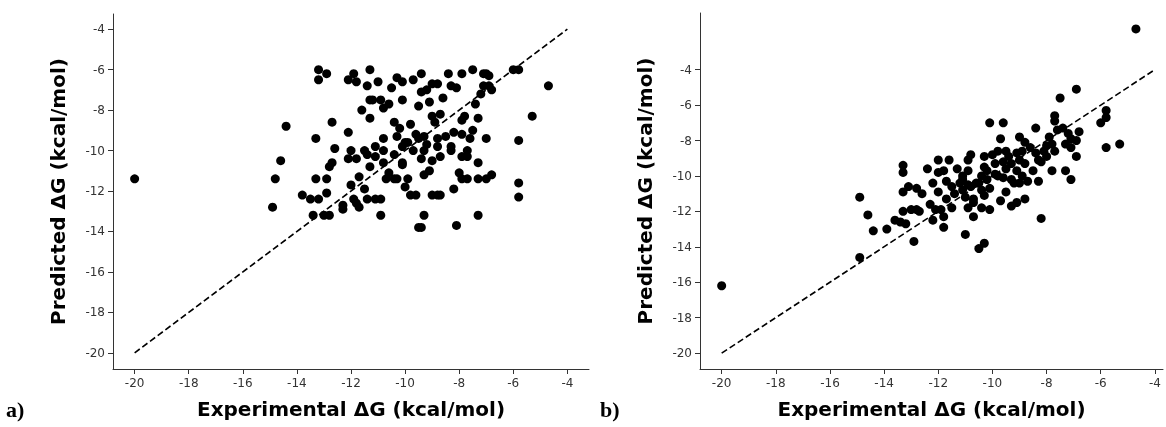 The height and width of the screenshot is (427, 1166). Describe the element at coordinates (15, 409) in the screenshot. I see `text: a)` at that location.